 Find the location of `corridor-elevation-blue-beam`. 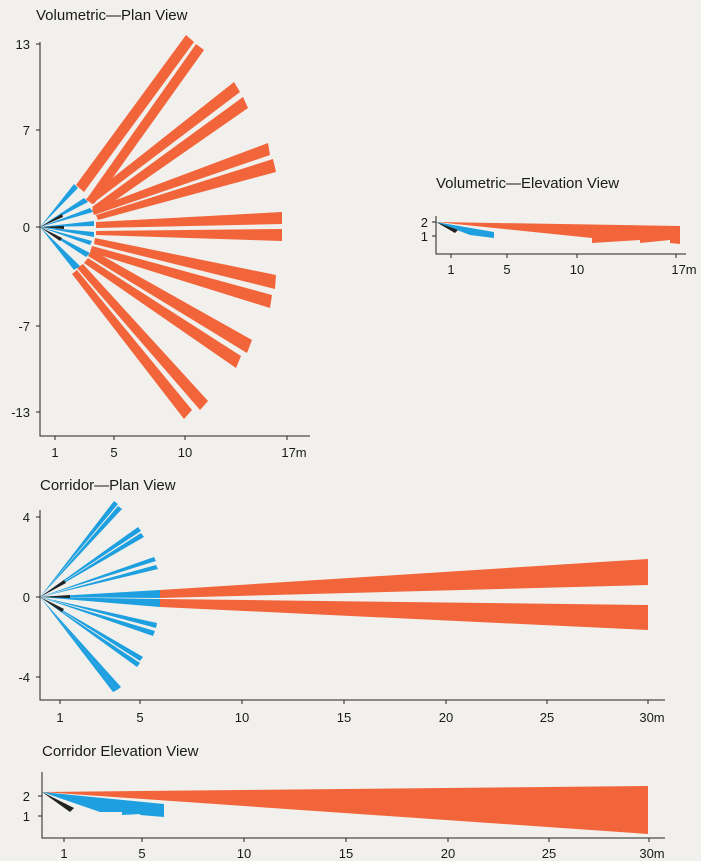

corridor-elevation-blue-beam is located at coordinates (103, 804).